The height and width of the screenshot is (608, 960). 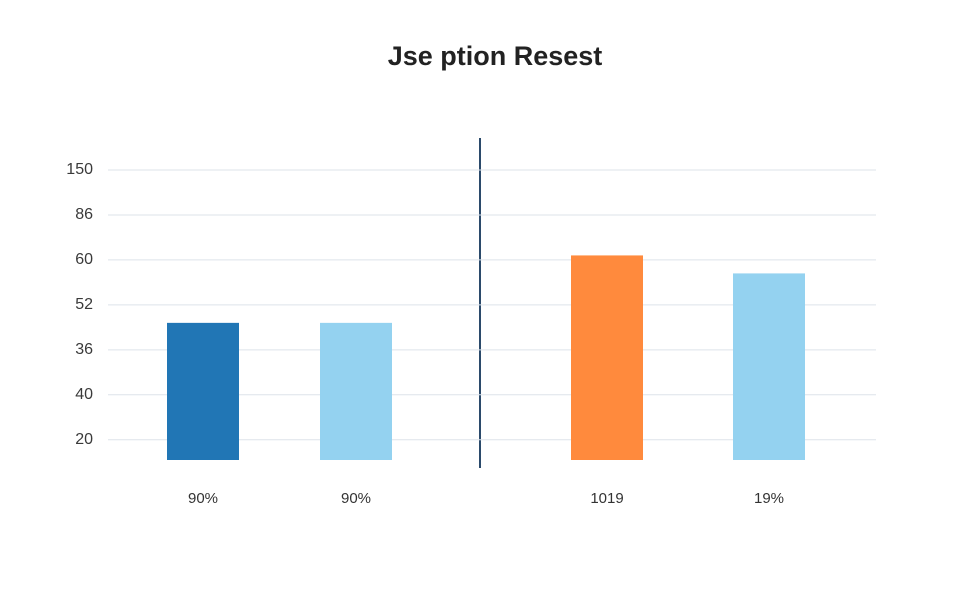 What do you see at coordinates (495, 56) in the screenshot?
I see `chart-title: Jse ption Resest` at bounding box center [495, 56].